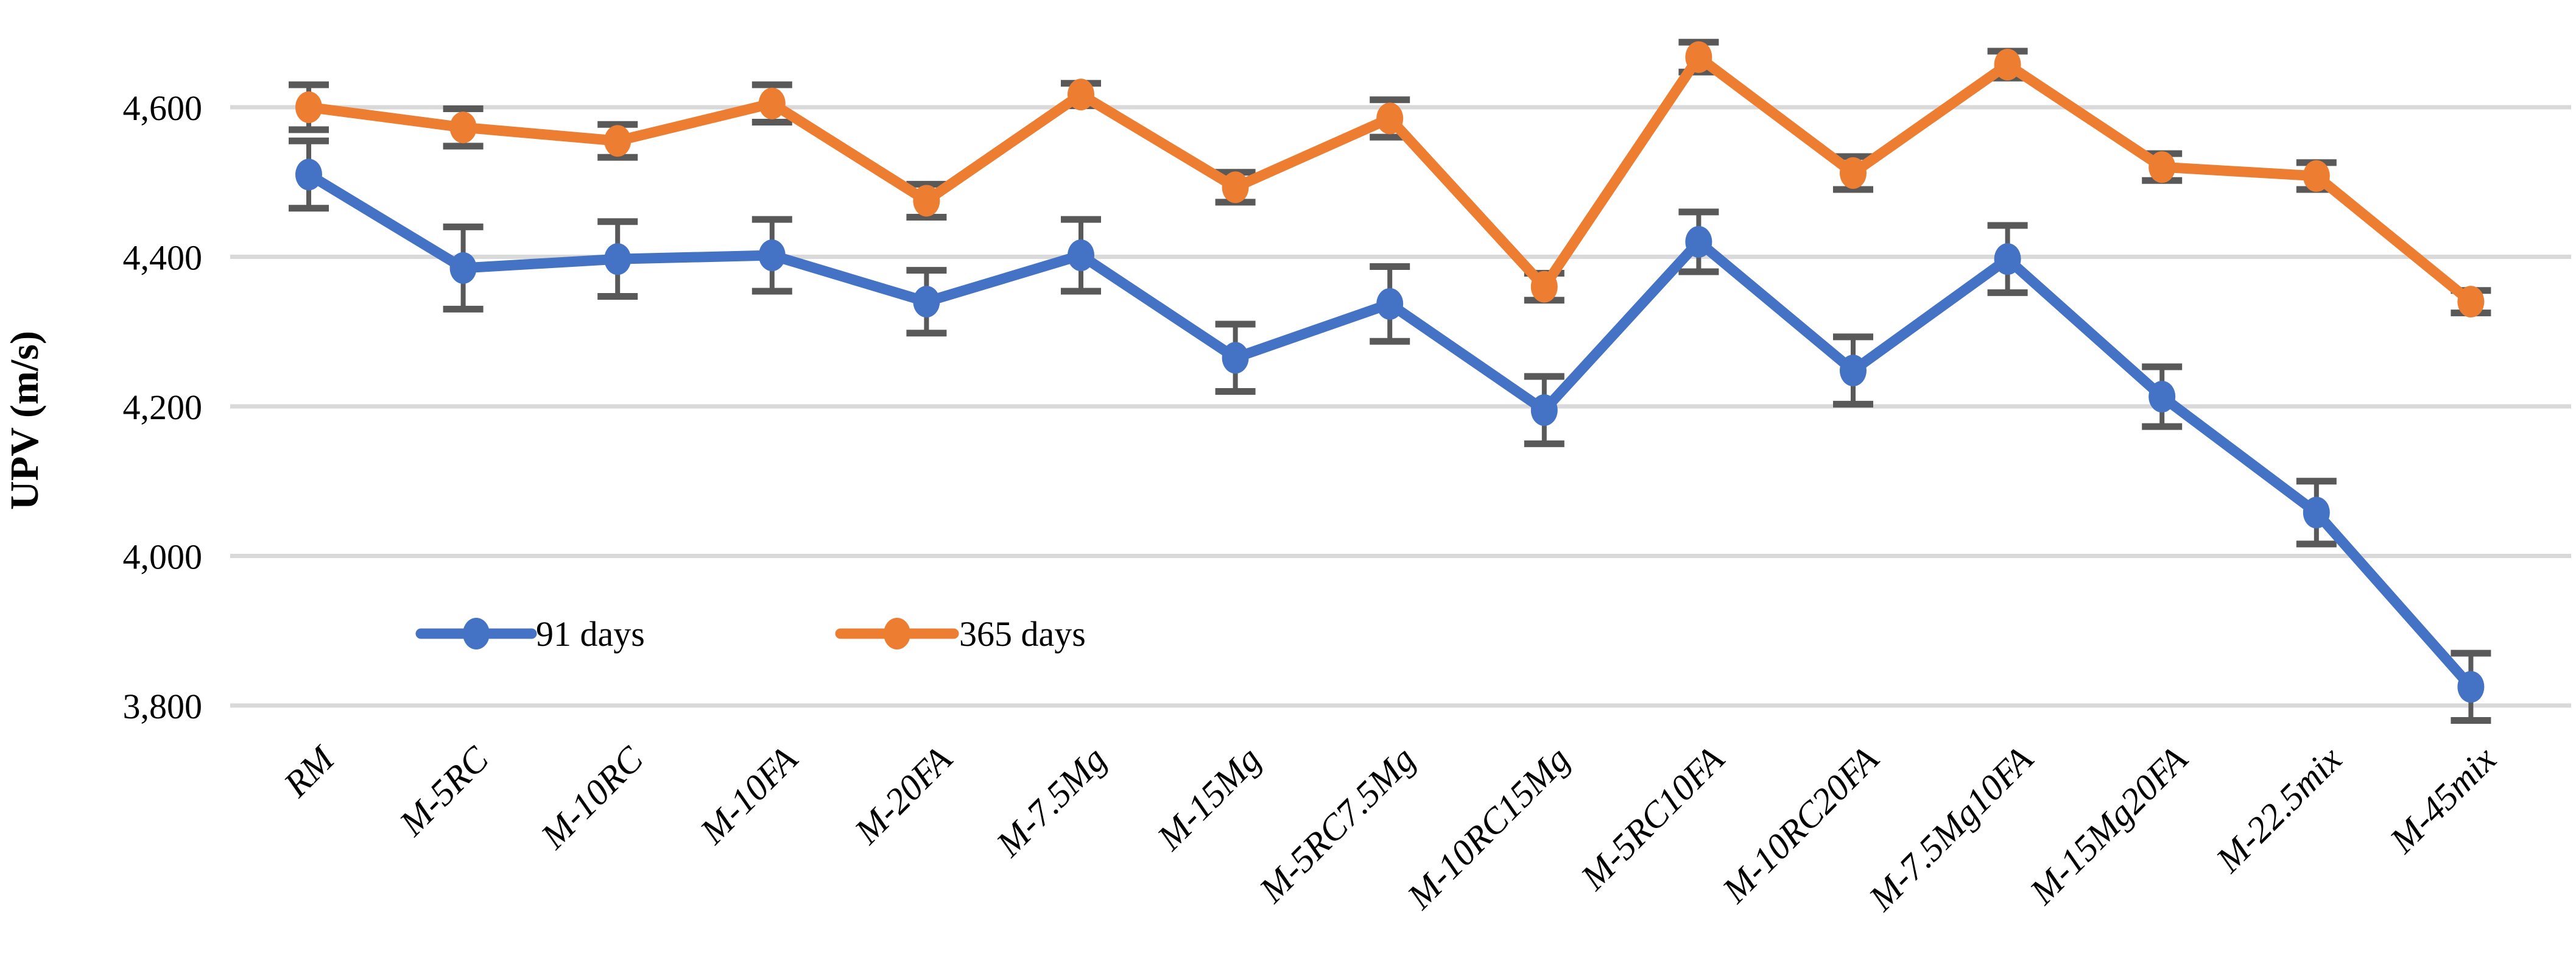  What do you see at coordinates (163, 108) in the screenshot?
I see `y-tick-label: 4,600` at bounding box center [163, 108].